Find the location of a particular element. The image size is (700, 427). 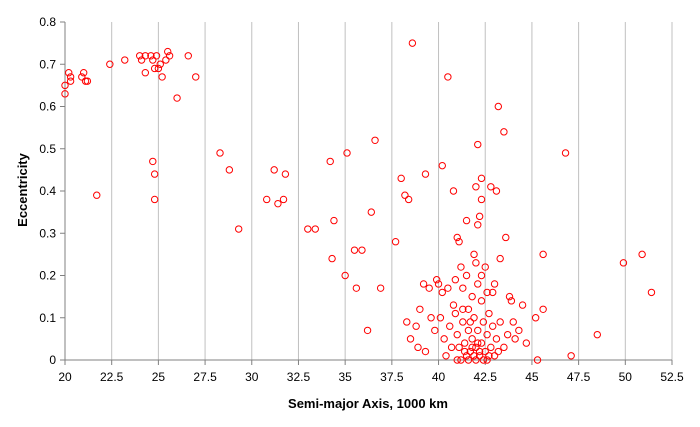

x-axis-title: Semi-major Axis, 1000 km is located at coordinates (368, 403).